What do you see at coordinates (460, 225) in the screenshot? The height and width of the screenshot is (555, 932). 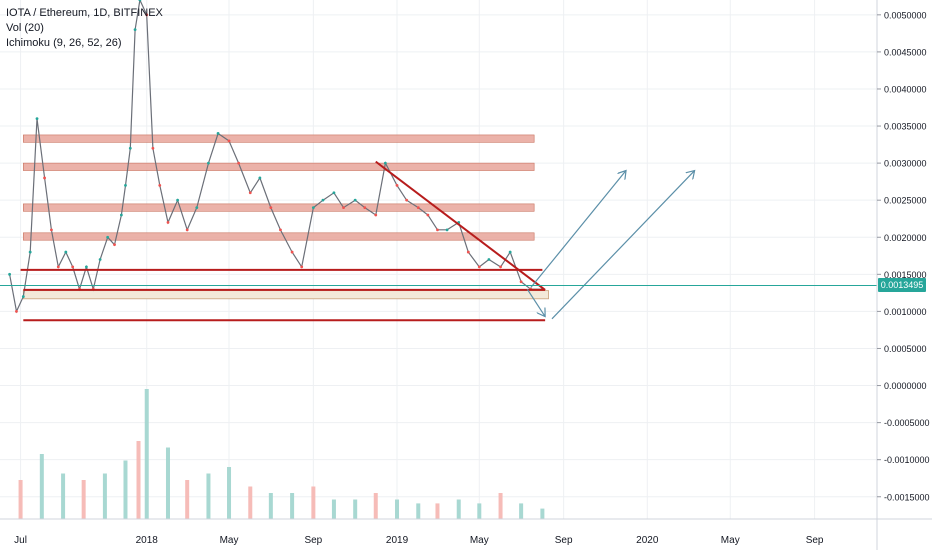 I see `trend-line` at bounding box center [460, 225].